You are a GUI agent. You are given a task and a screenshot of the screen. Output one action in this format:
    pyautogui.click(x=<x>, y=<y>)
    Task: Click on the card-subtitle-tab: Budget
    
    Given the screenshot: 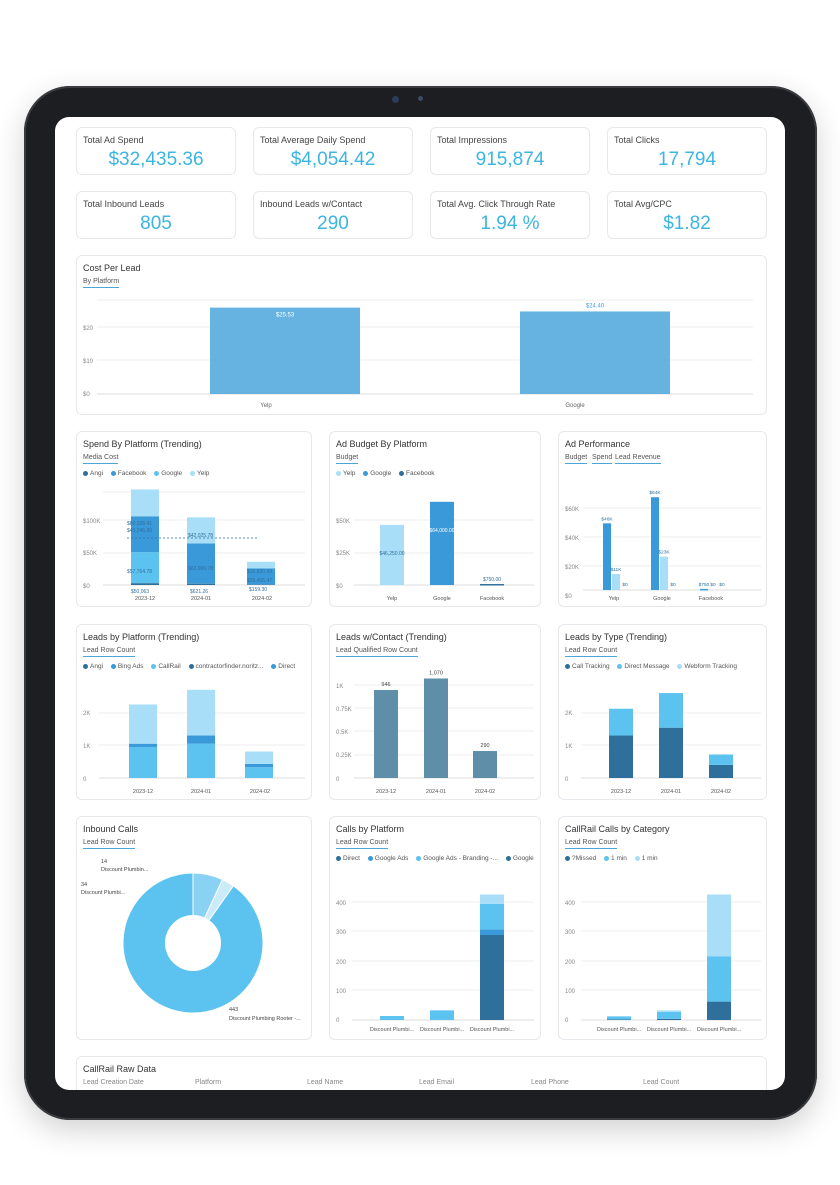 What is the action you would take?
    pyautogui.click(x=347, y=459)
    